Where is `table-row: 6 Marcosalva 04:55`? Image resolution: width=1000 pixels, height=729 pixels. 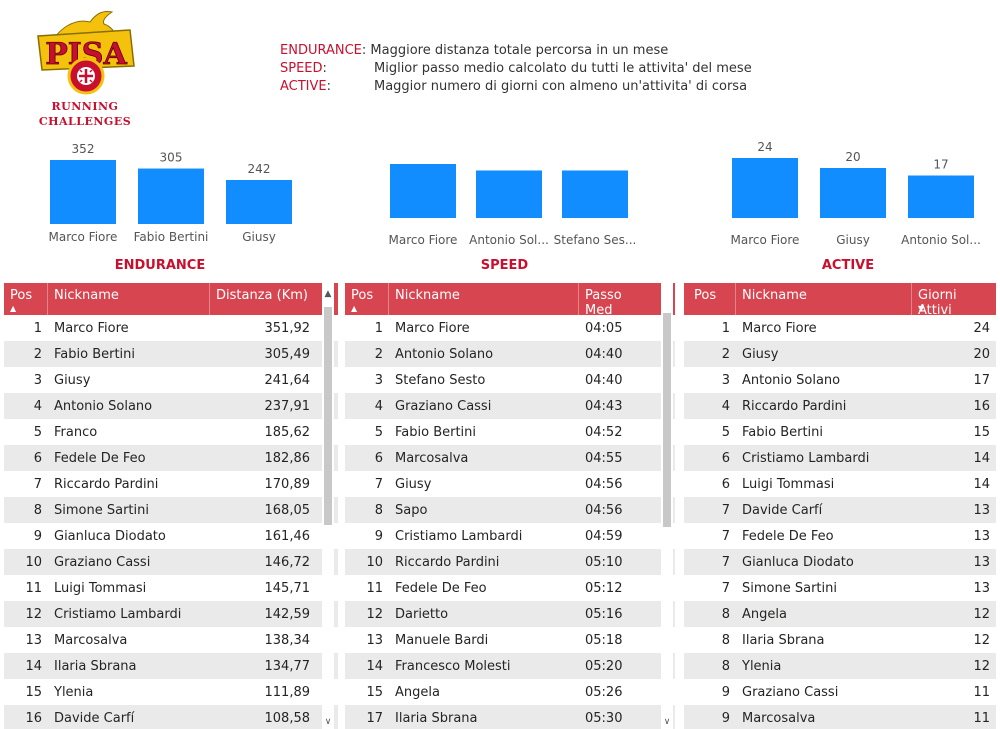
table-row: 6 Marcosalva 04:55 is located at coordinates (510, 458).